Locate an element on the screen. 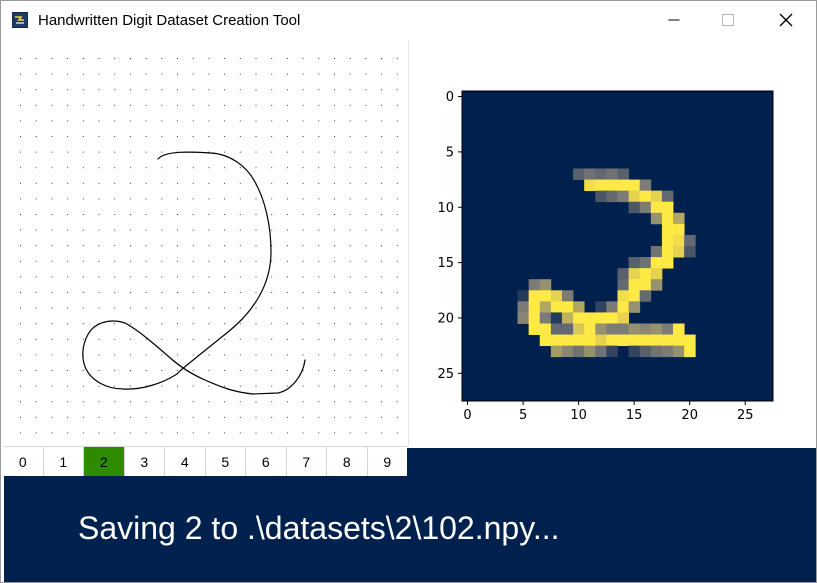 Image resolution: width=817 pixels, height=583 pixels. maximize-button is located at coordinates (728, 20).